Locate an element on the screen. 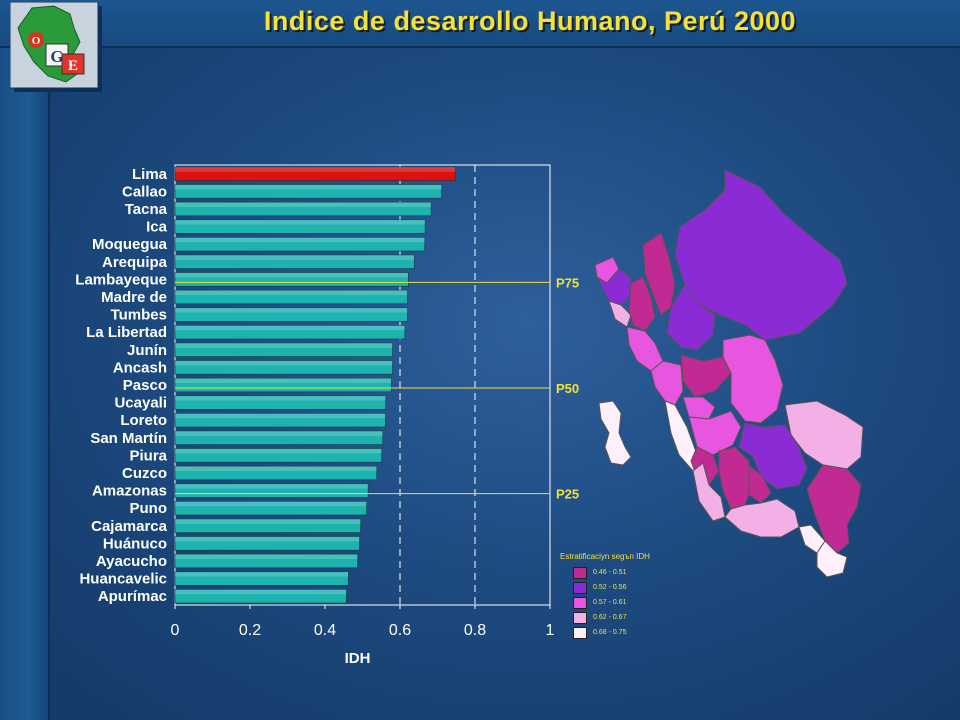 The height and width of the screenshot is (720, 960). x-tick-label: 1 is located at coordinates (550, 630).